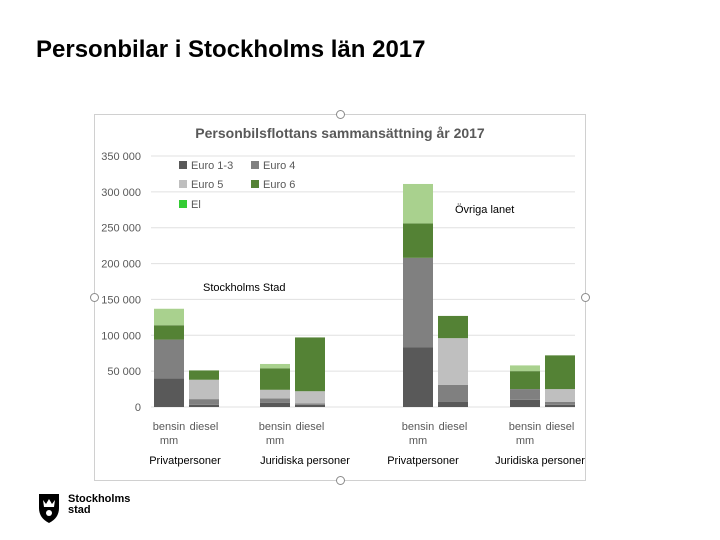  I want to click on crown-shield-icon, so click(49, 508).